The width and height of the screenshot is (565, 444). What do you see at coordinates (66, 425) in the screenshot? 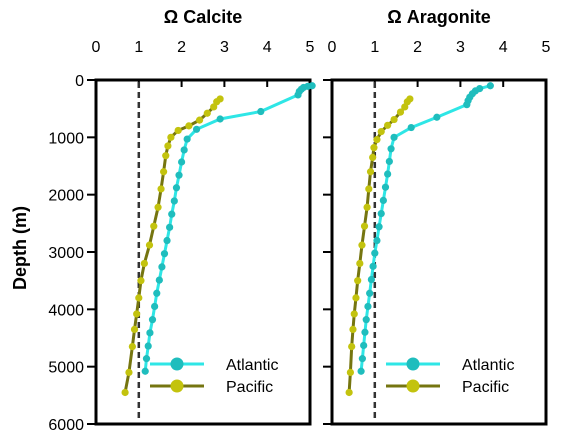
I see `y-tick-label-6: 6000` at bounding box center [66, 425].